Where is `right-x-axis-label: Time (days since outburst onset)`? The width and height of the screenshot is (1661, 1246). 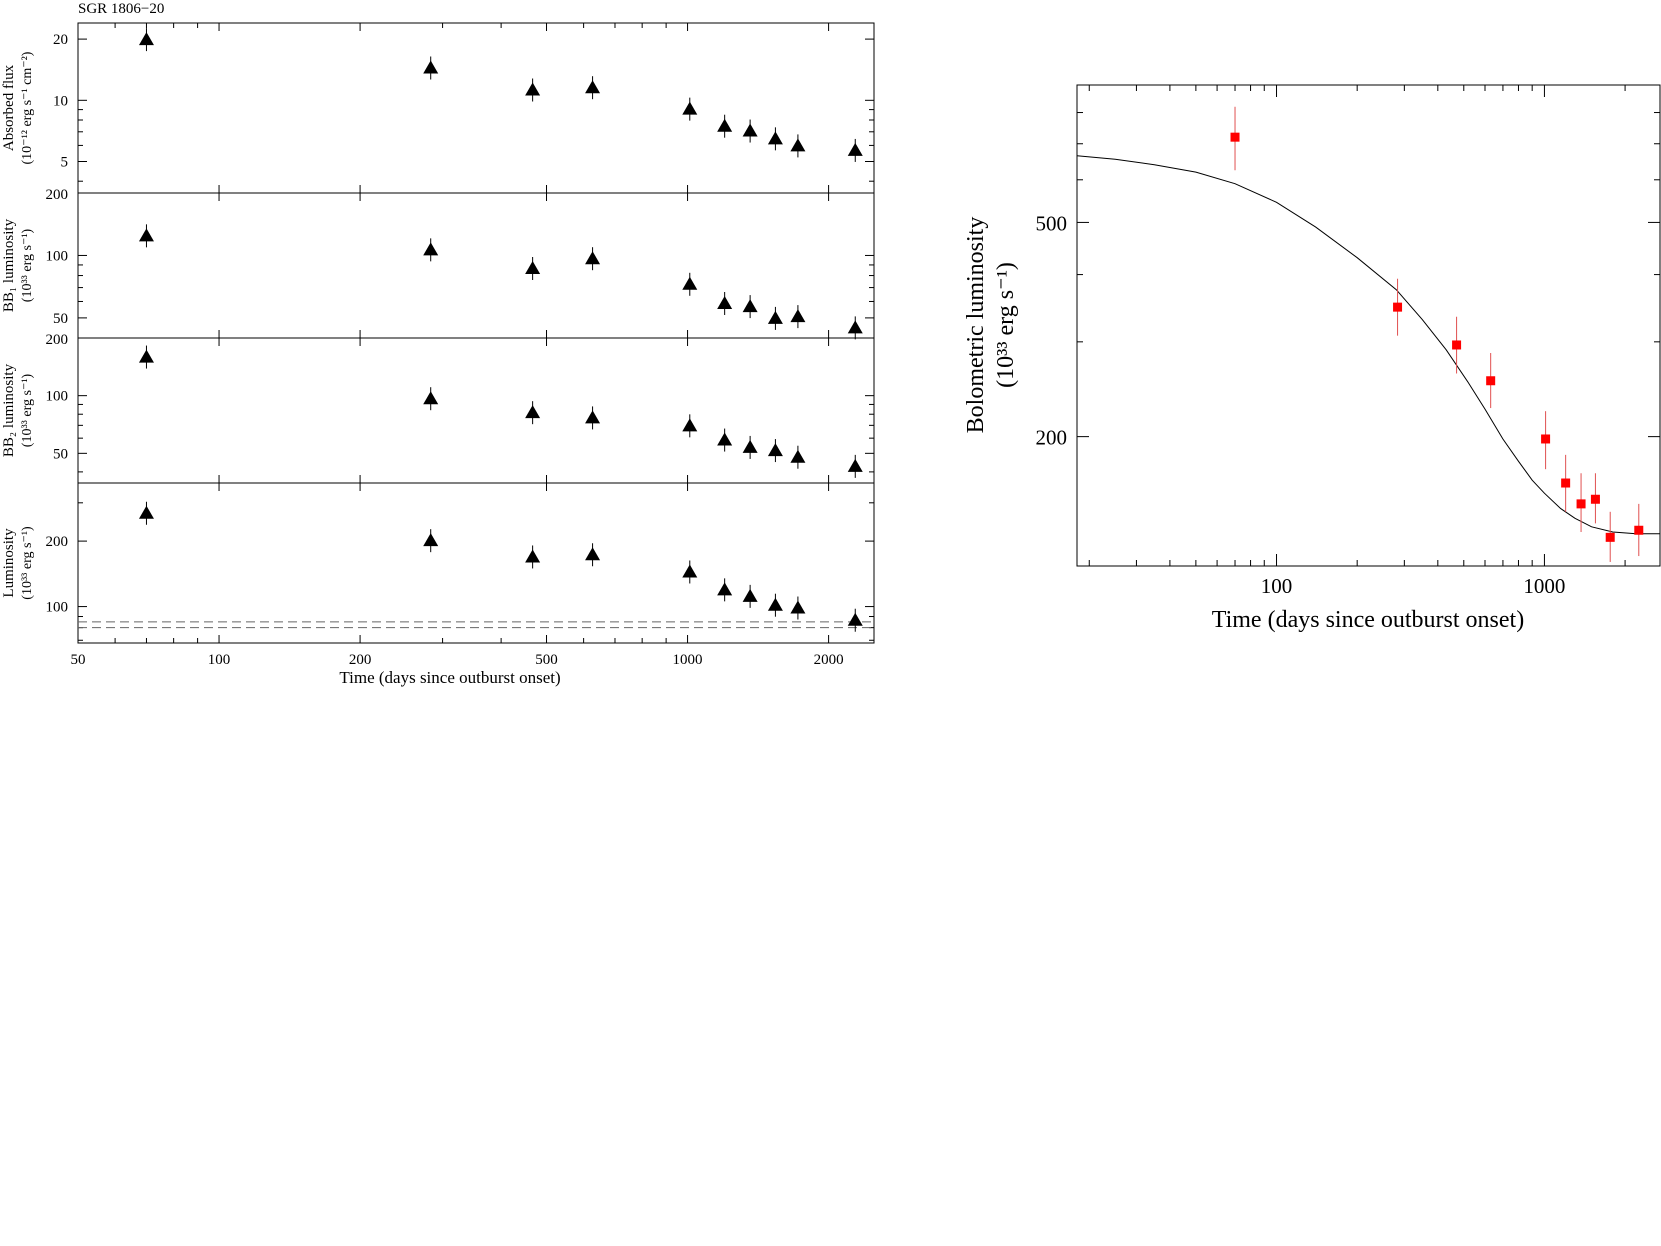
right-x-axis-label: Time (days since outburst onset) is located at coordinates (1368, 620).